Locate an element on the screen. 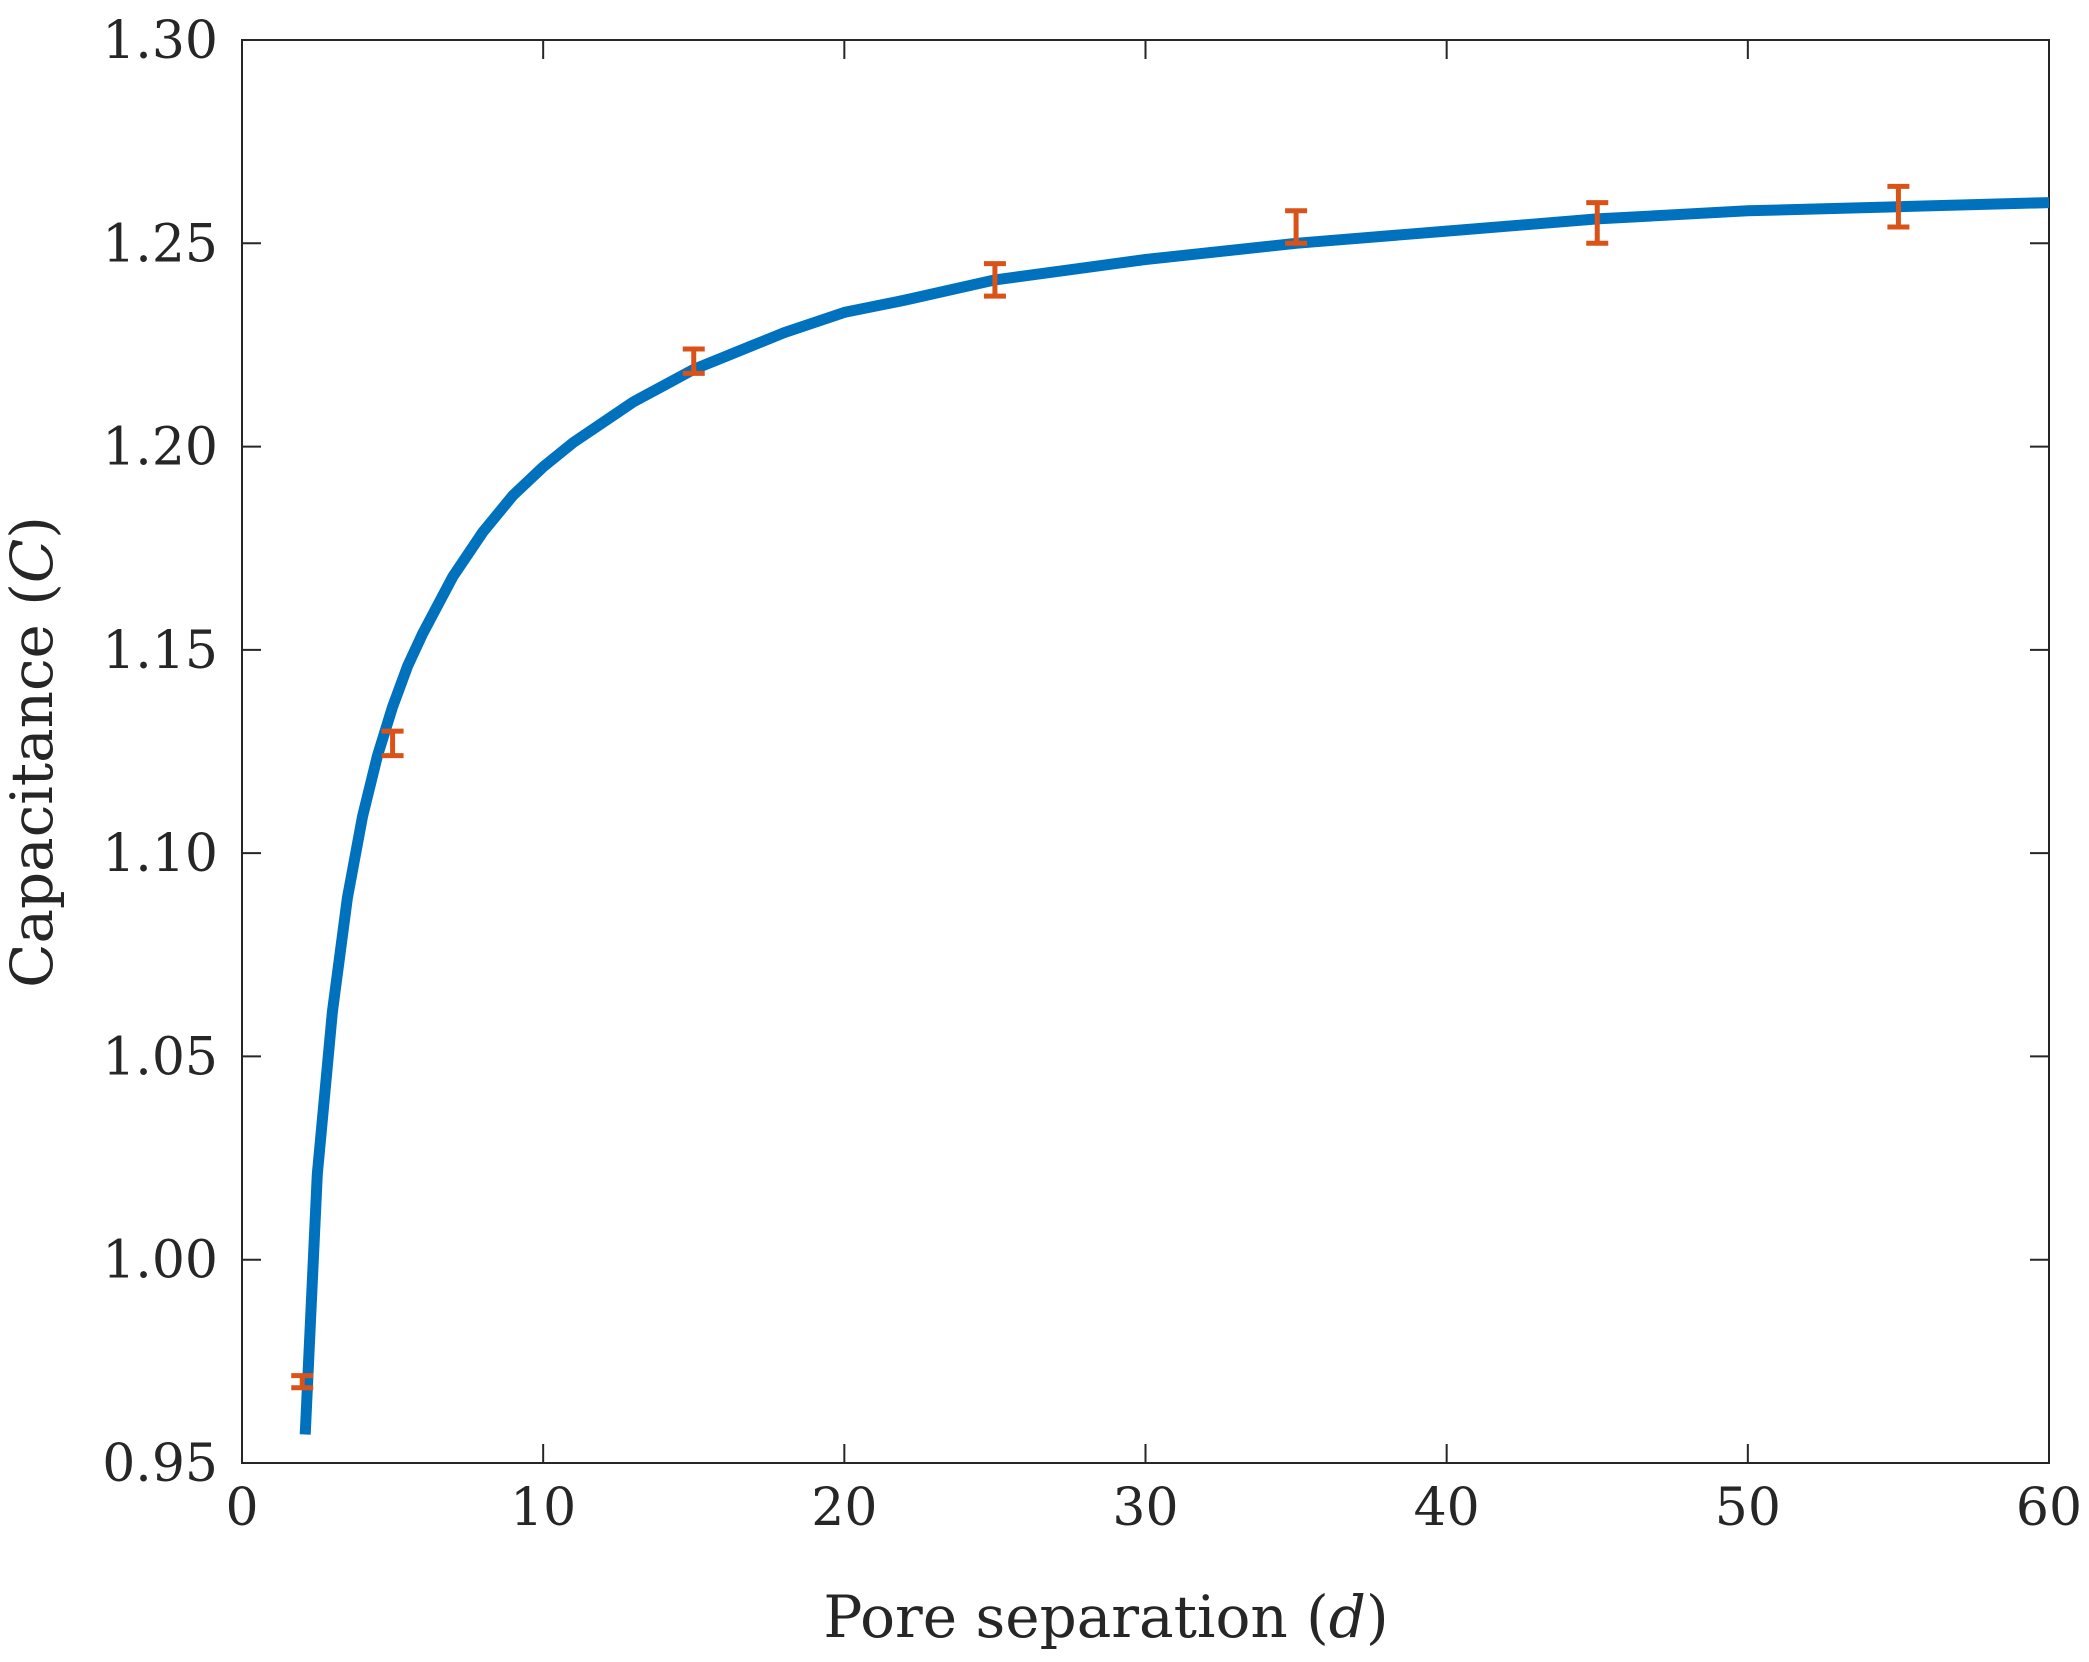  y-tick-label: 1.10 is located at coordinates (160, 854).